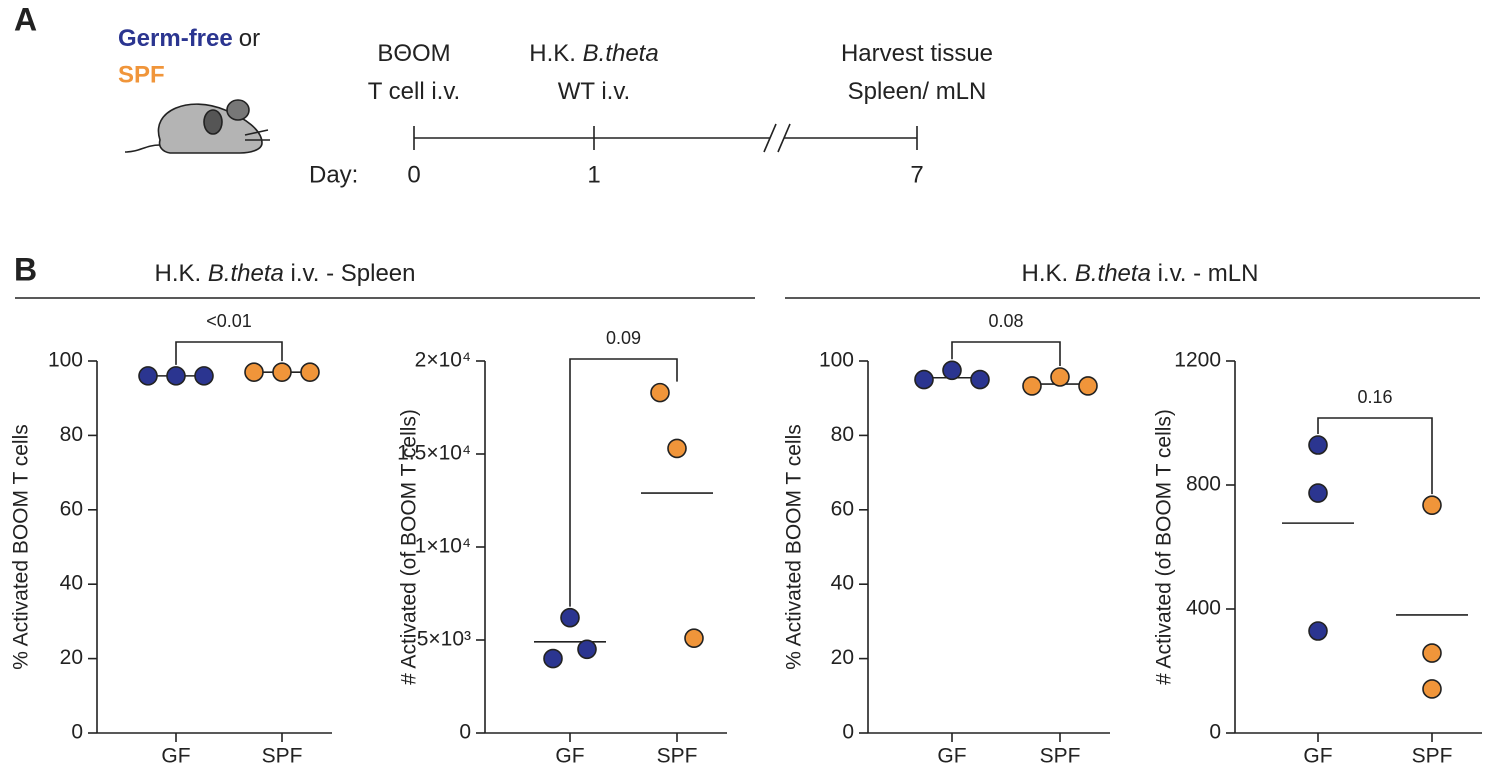 Image resolution: width=1490 pixels, height=776 pixels. What do you see at coordinates (350, 273) in the screenshot?
I see `group-title-part: i.v. - Spleen` at bounding box center [350, 273].